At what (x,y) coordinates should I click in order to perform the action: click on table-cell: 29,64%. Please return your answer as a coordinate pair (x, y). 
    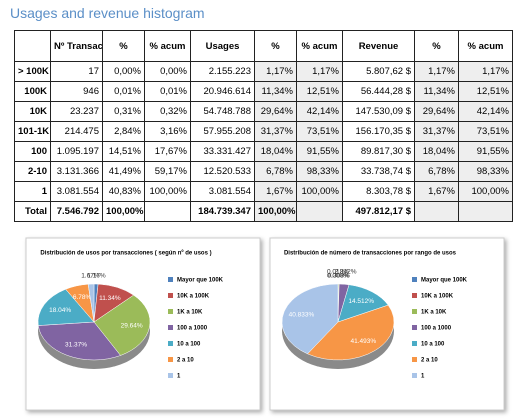
    Looking at the image, I should click on (436, 111).